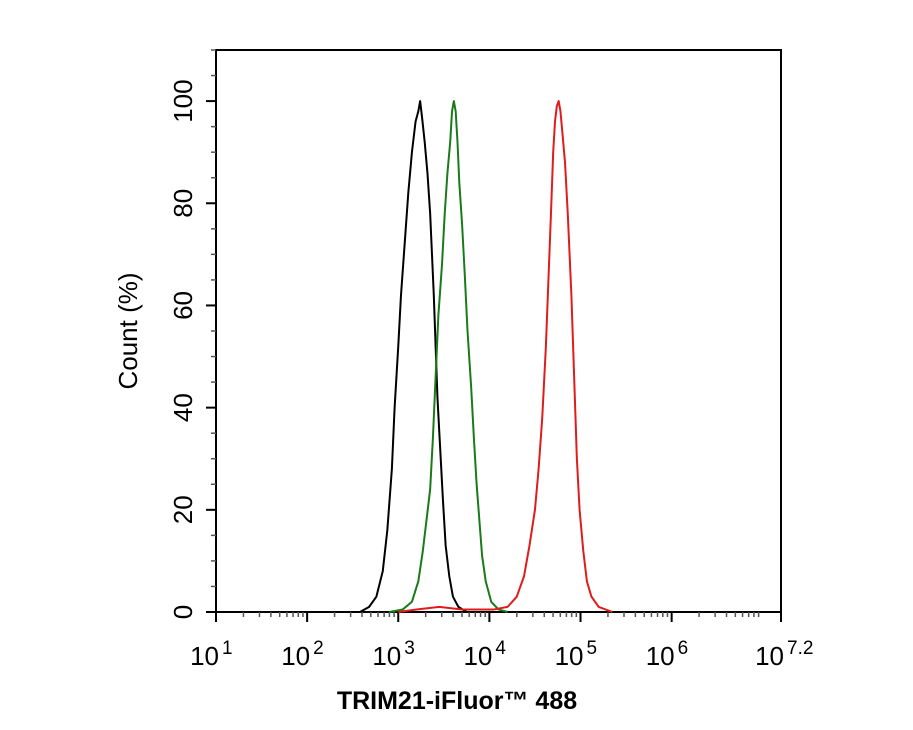 This screenshot has width=913, height=730. What do you see at coordinates (800, 648) in the screenshot?
I see `x-tick-exponent: 7.2` at bounding box center [800, 648].